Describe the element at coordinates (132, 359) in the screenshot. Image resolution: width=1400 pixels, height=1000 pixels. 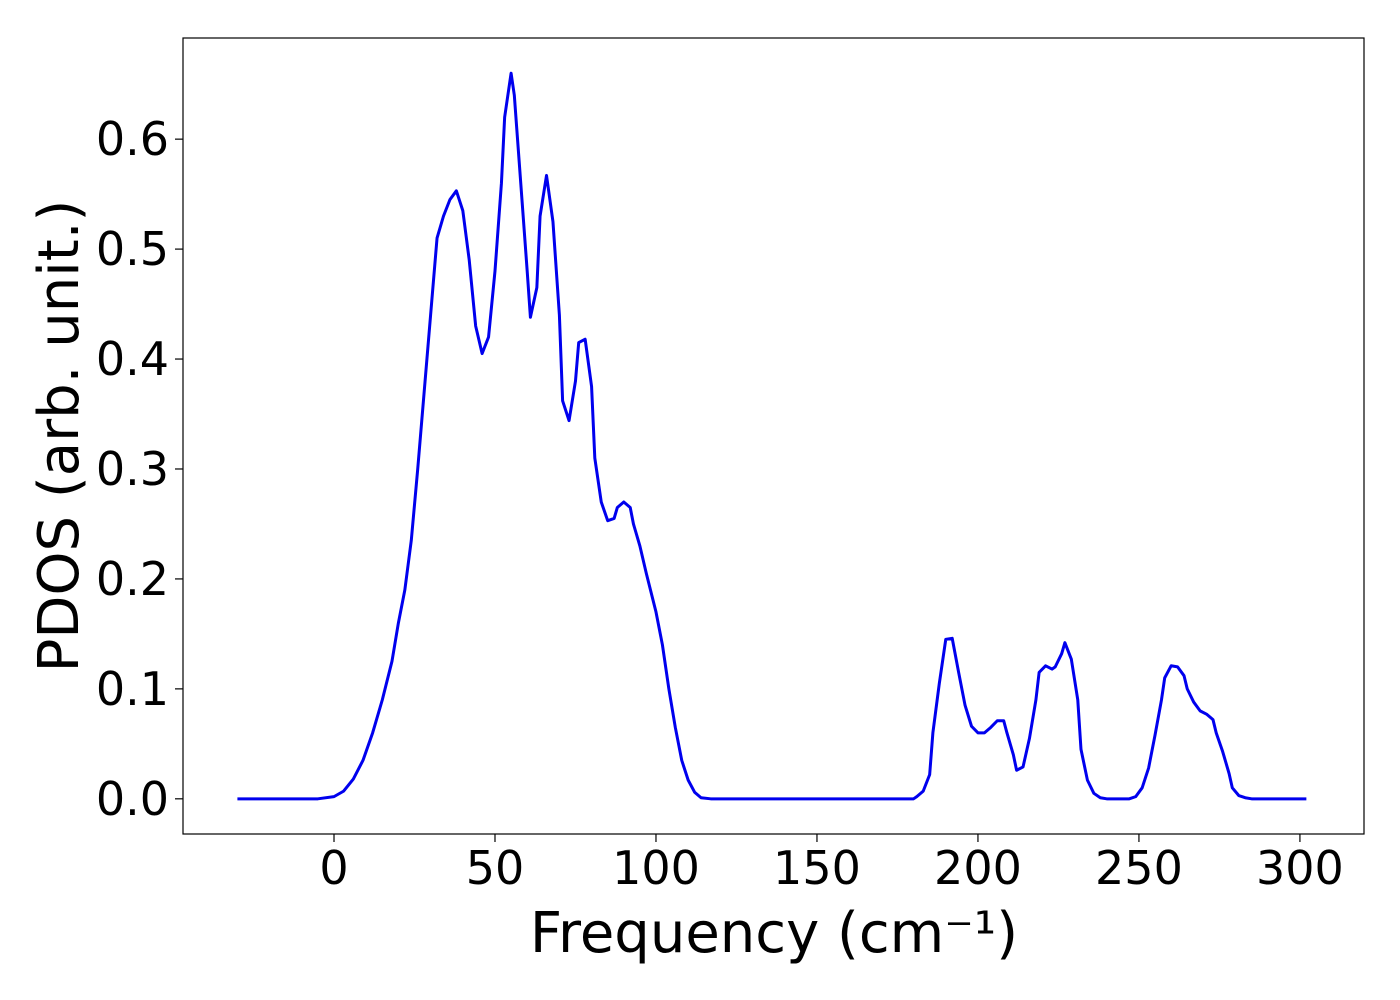
I see `y-tick-label: 0.4` at that location.